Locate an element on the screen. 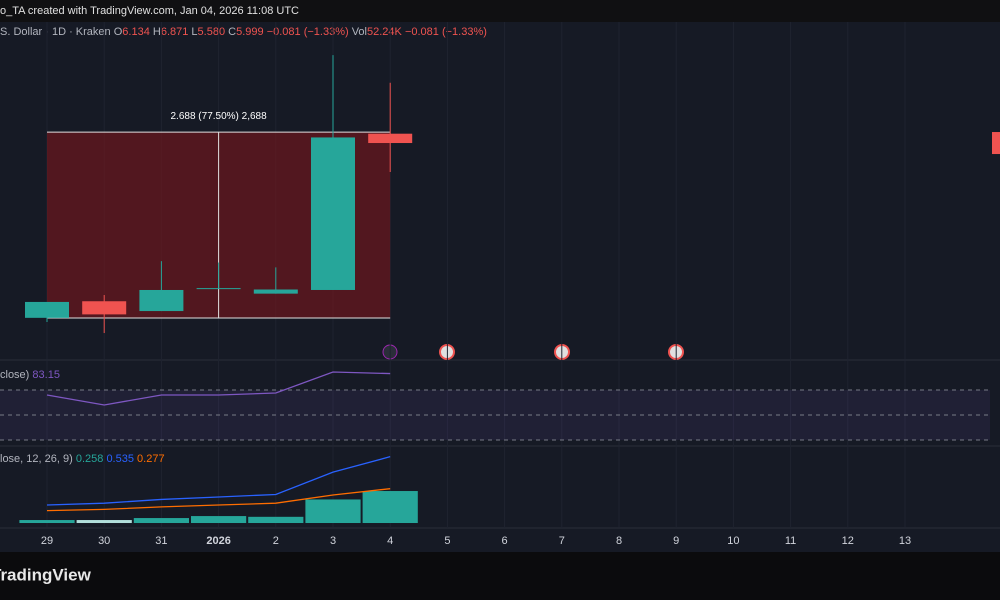  pane-value: 0.277 is located at coordinates (151, 459).